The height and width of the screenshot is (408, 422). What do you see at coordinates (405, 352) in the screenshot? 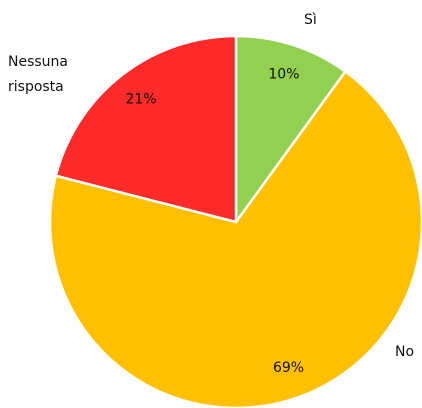
I see `category-label: No` at bounding box center [405, 352].